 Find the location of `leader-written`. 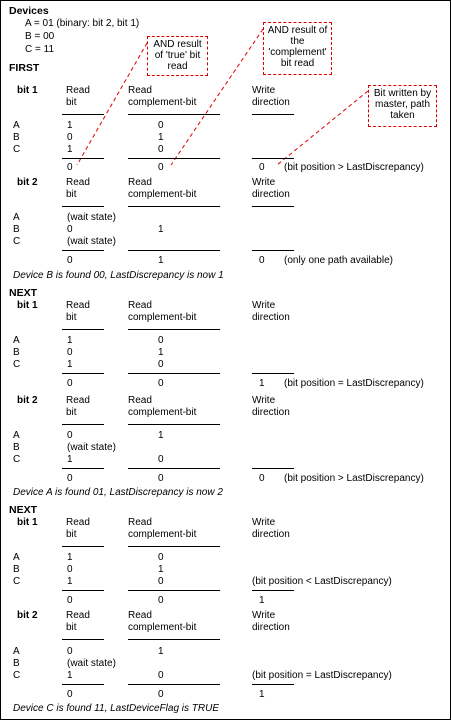

leader-written is located at coordinates (322, 128).